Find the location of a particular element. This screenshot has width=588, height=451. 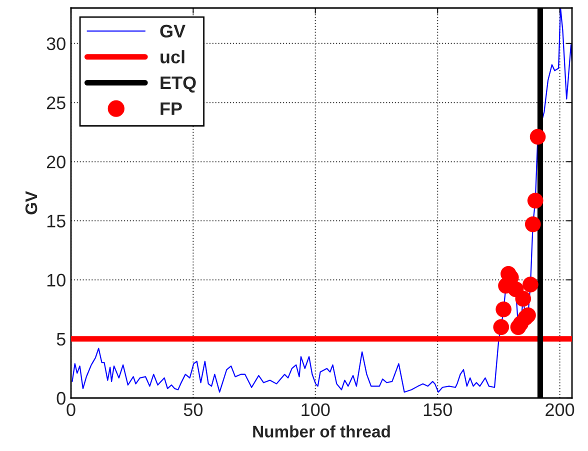

x-tick-label: 50 is located at coordinates (193, 409).